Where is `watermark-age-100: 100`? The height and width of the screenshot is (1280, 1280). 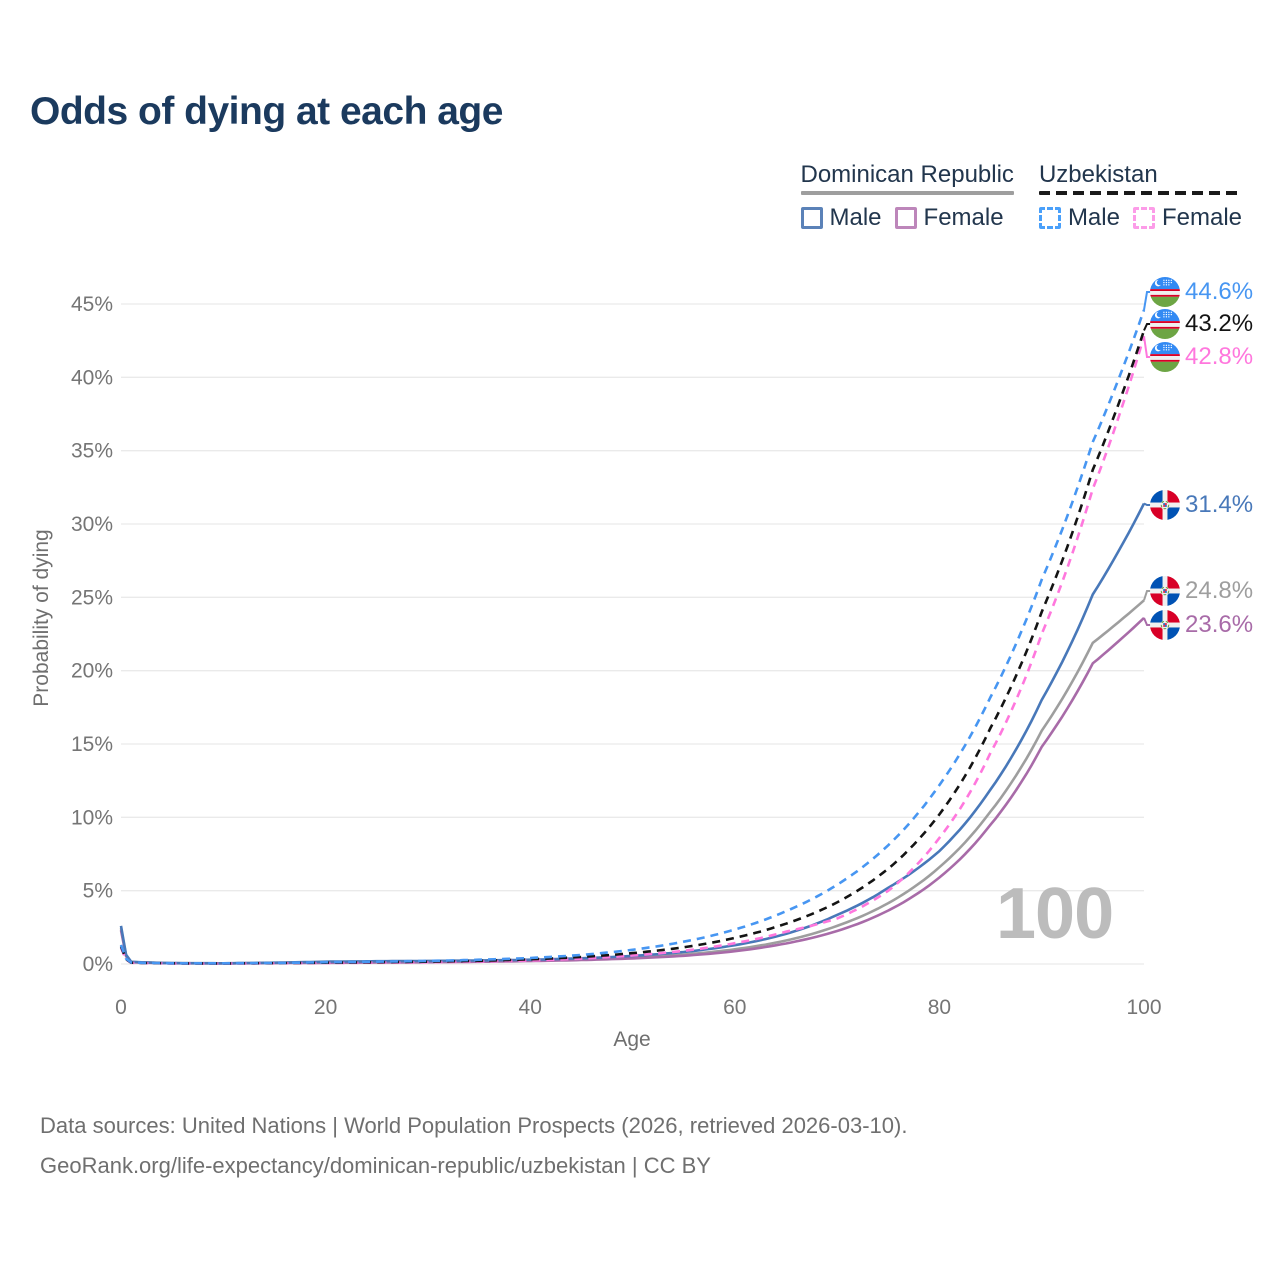 watermark-age-100: 100 is located at coordinates (1055, 914).